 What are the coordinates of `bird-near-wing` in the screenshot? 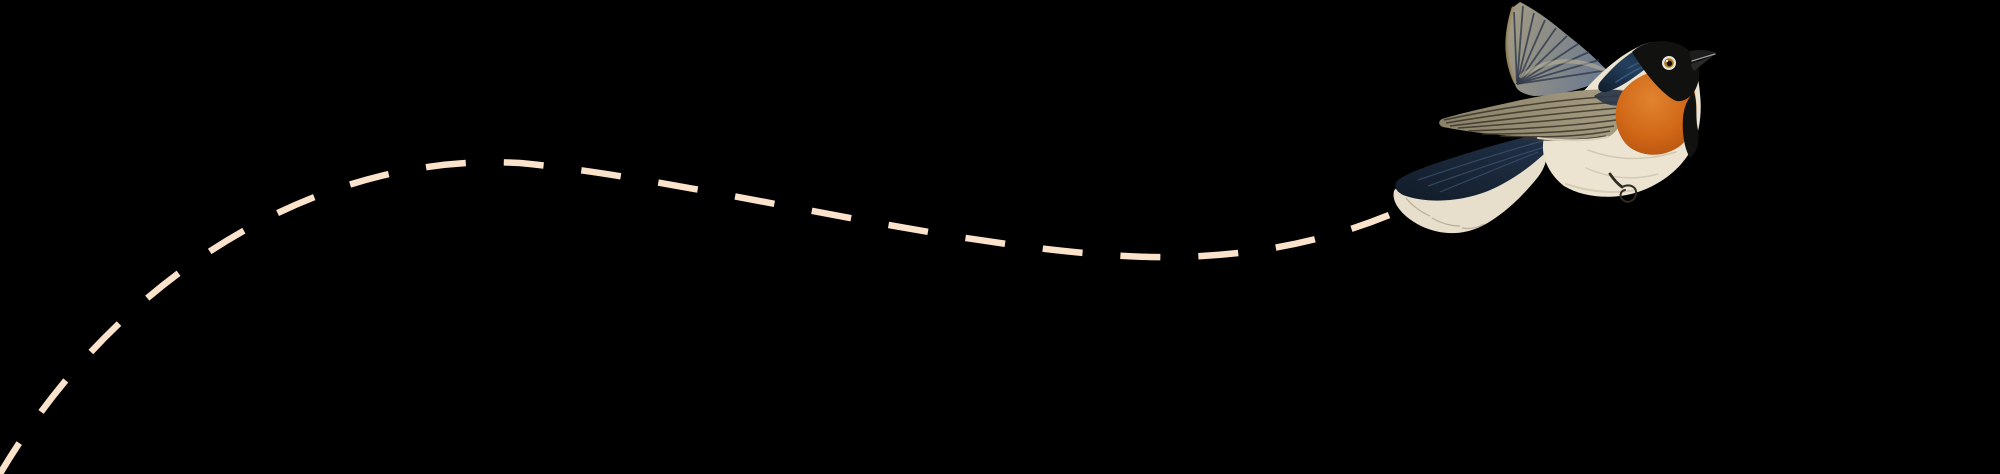 It's located at (1533, 115).